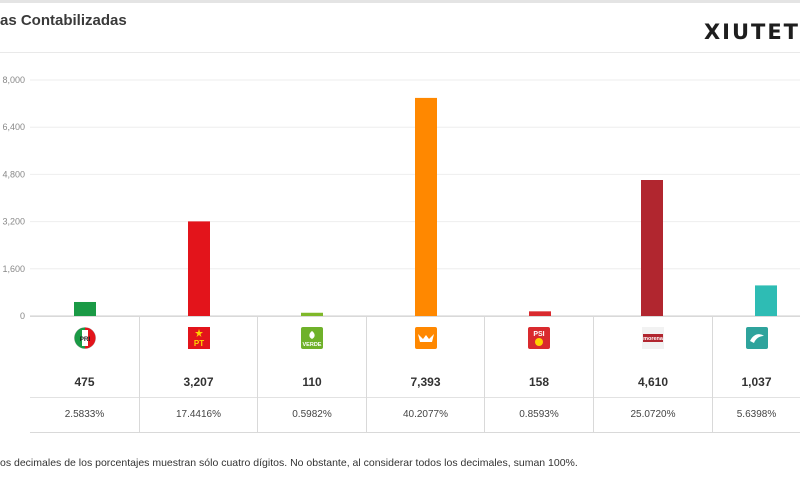 The width and height of the screenshot is (800, 481). What do you see at coordinates (198, 338) in the screenshot?
I see `pt-logo: PT` at bounding box center [198, 338].